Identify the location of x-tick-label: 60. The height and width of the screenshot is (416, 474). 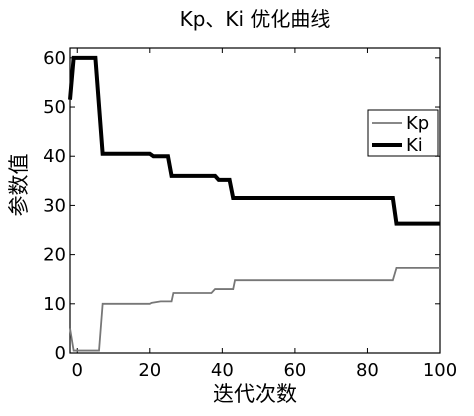
(294, 370).